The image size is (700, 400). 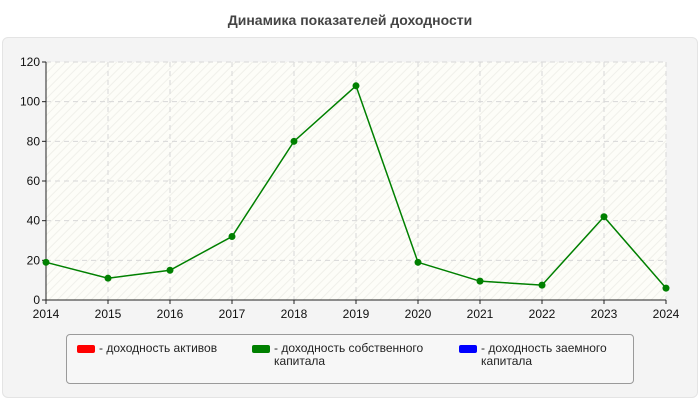 I want to click on legend-label: - доходность активов, so click(x=158, y=348).